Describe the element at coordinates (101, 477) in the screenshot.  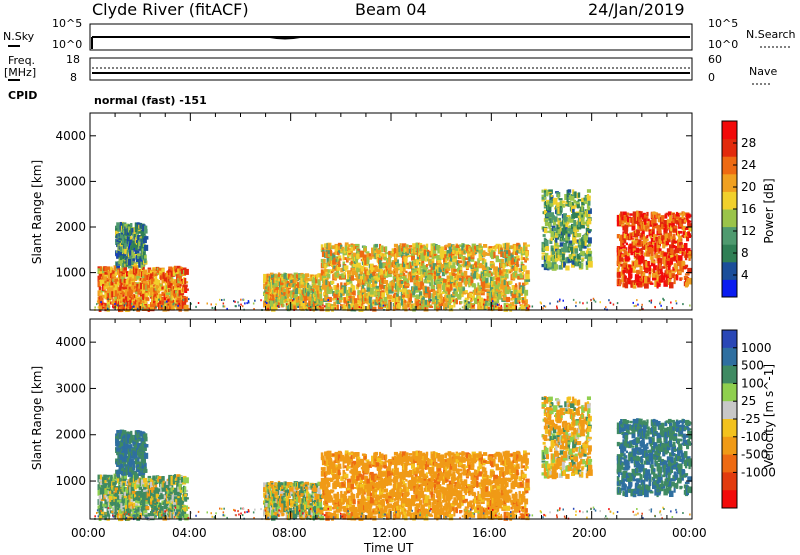
I see `velocity-cell` at that location.